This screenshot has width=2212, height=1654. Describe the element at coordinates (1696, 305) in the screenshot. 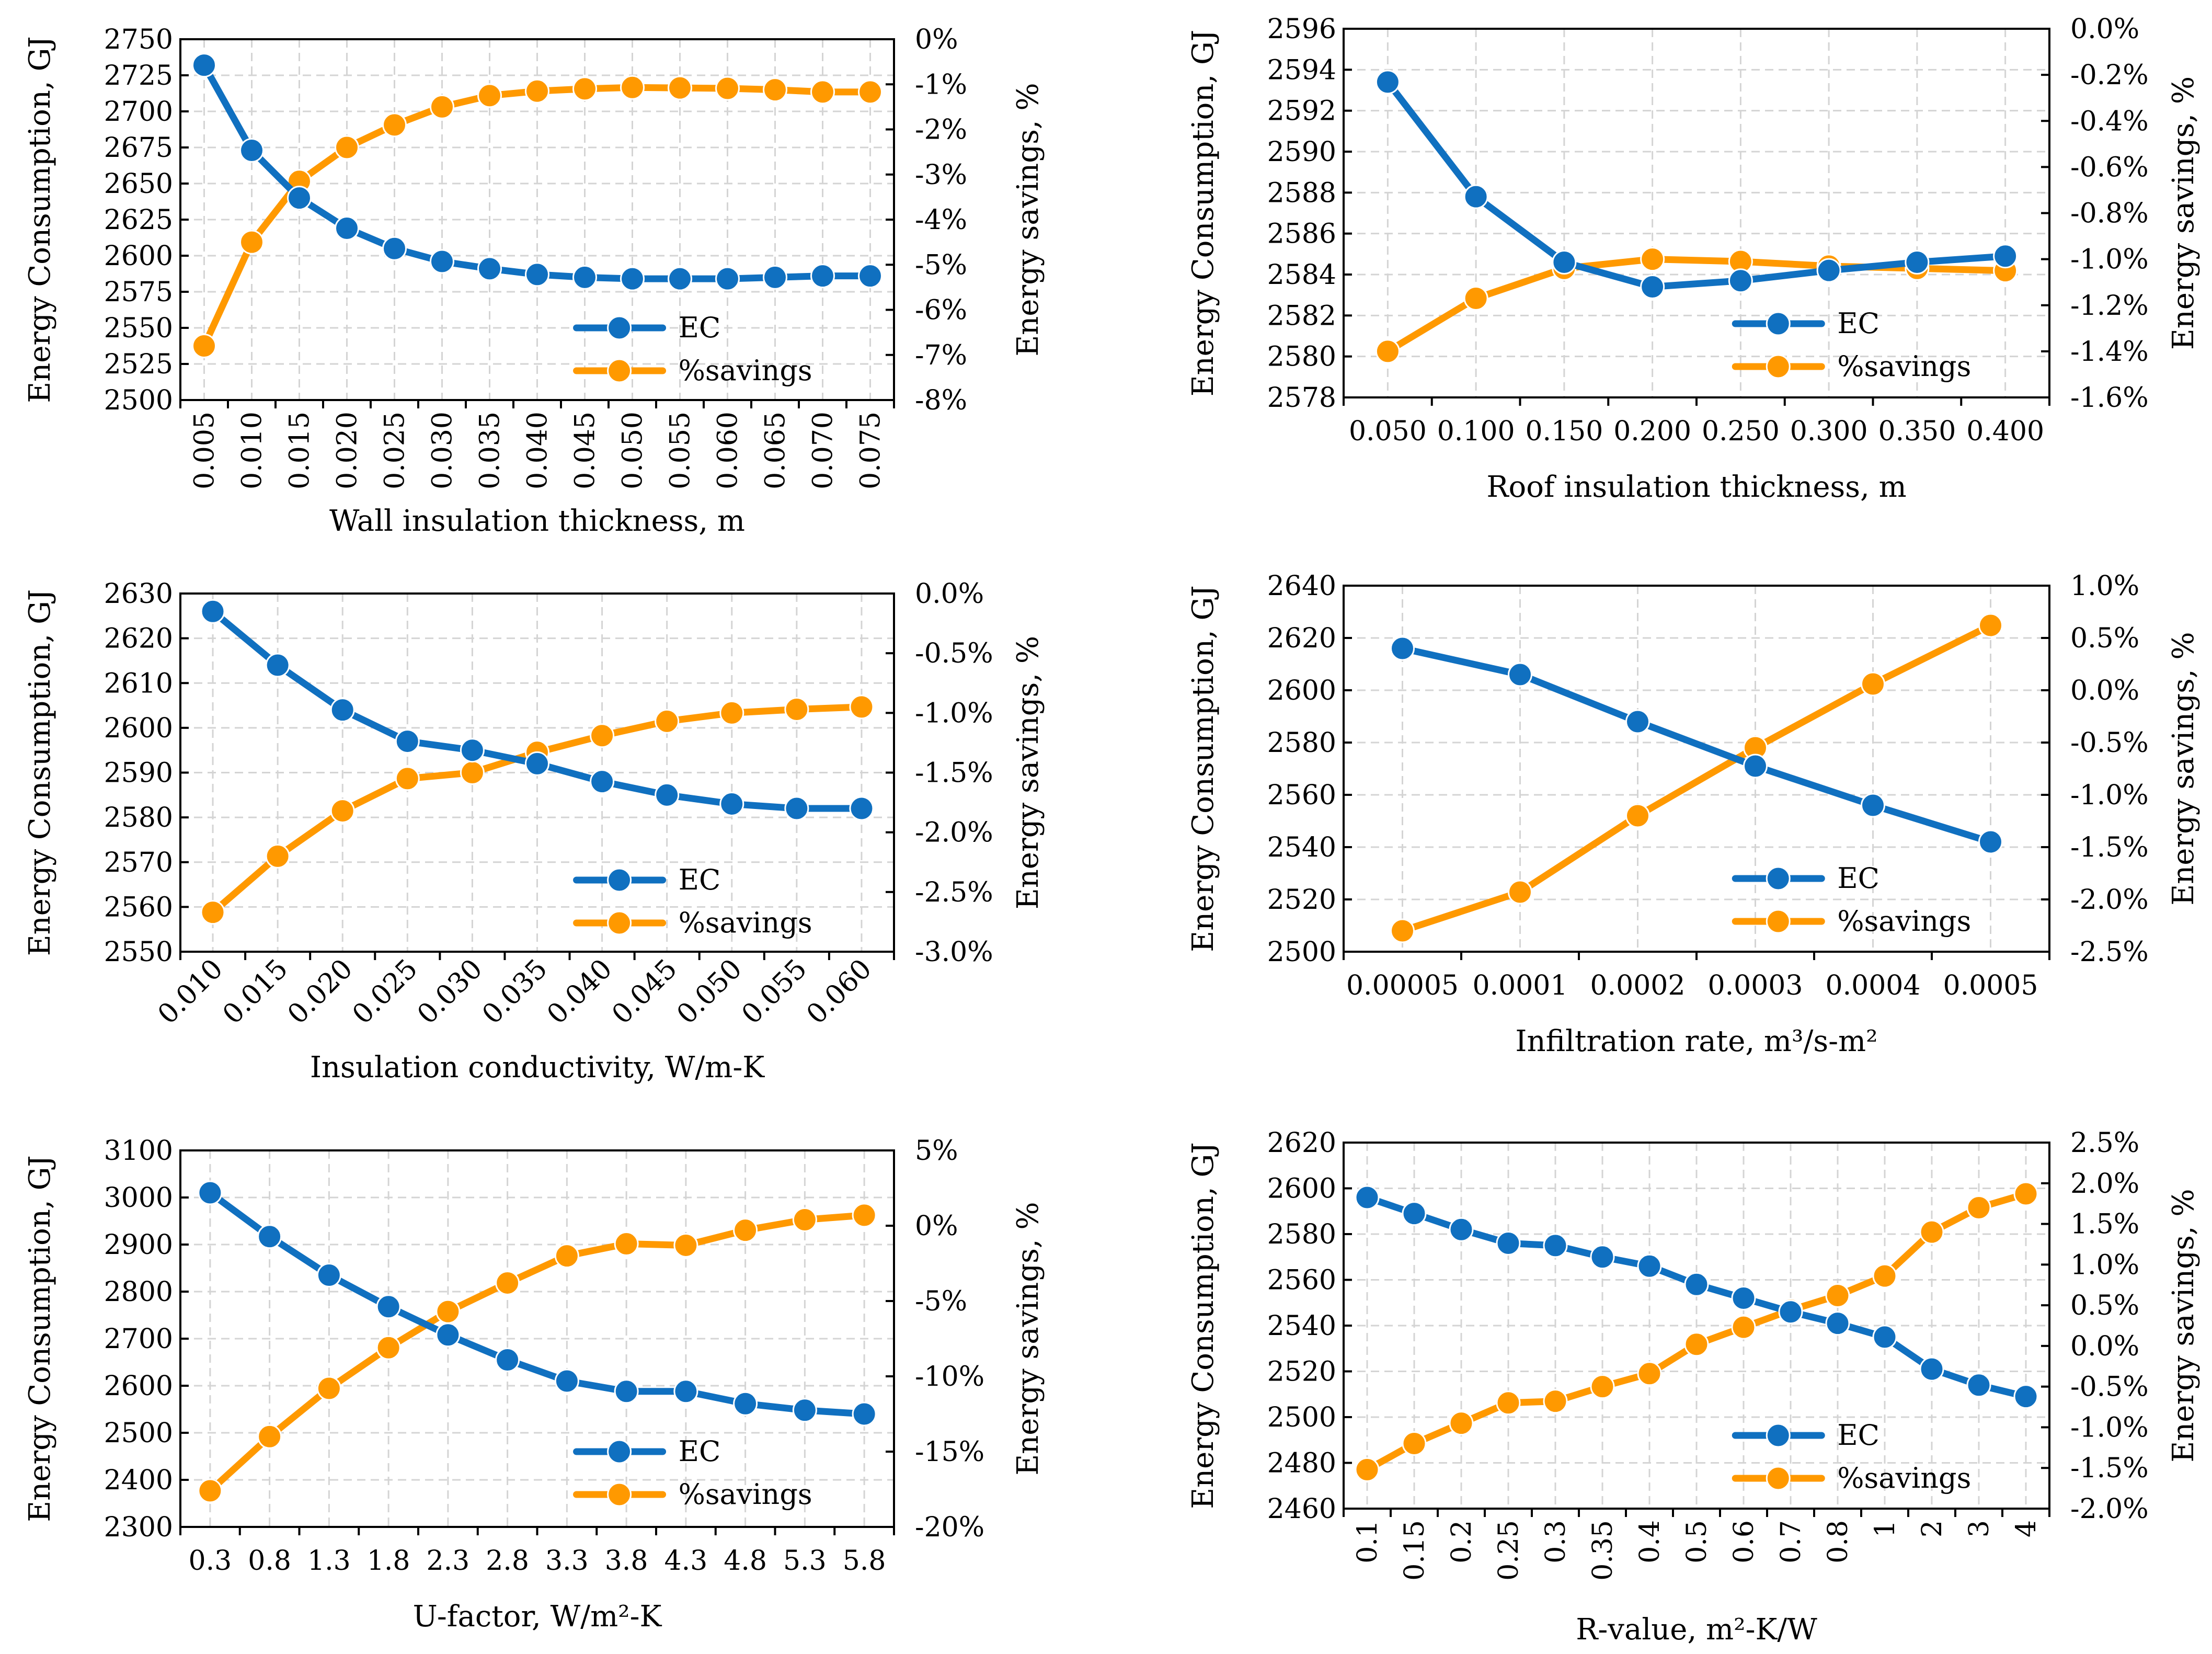

I see `savings-line` at that location.